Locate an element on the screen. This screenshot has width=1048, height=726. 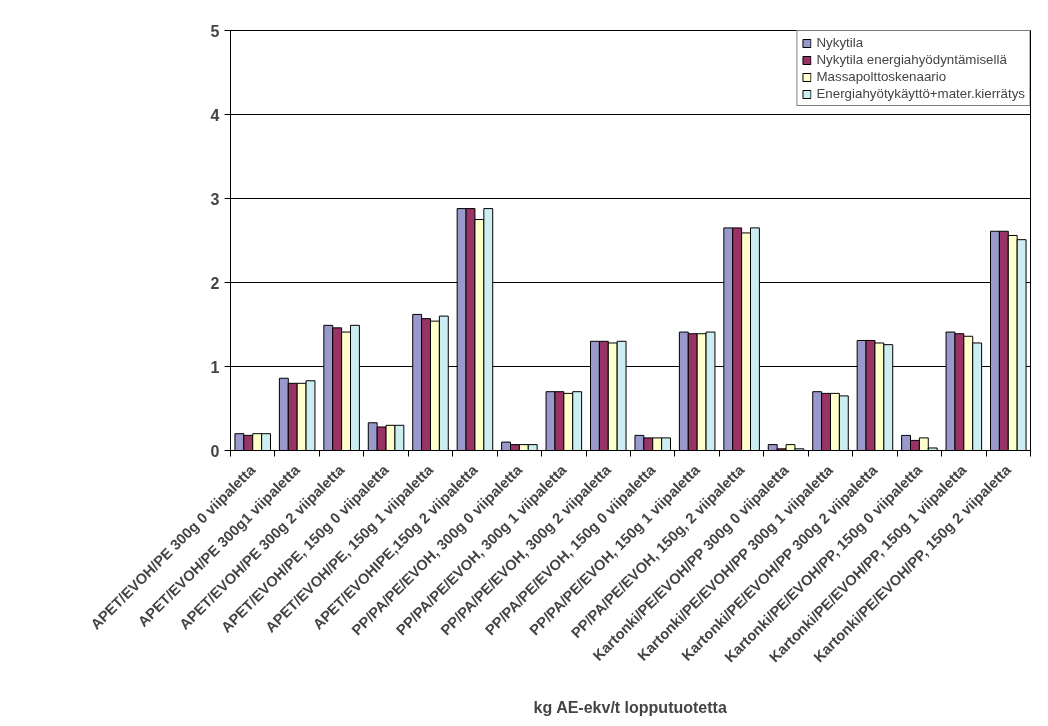
legend-label: Nykytila energiahyödyntämisellä is located at coordinates (911, 59).